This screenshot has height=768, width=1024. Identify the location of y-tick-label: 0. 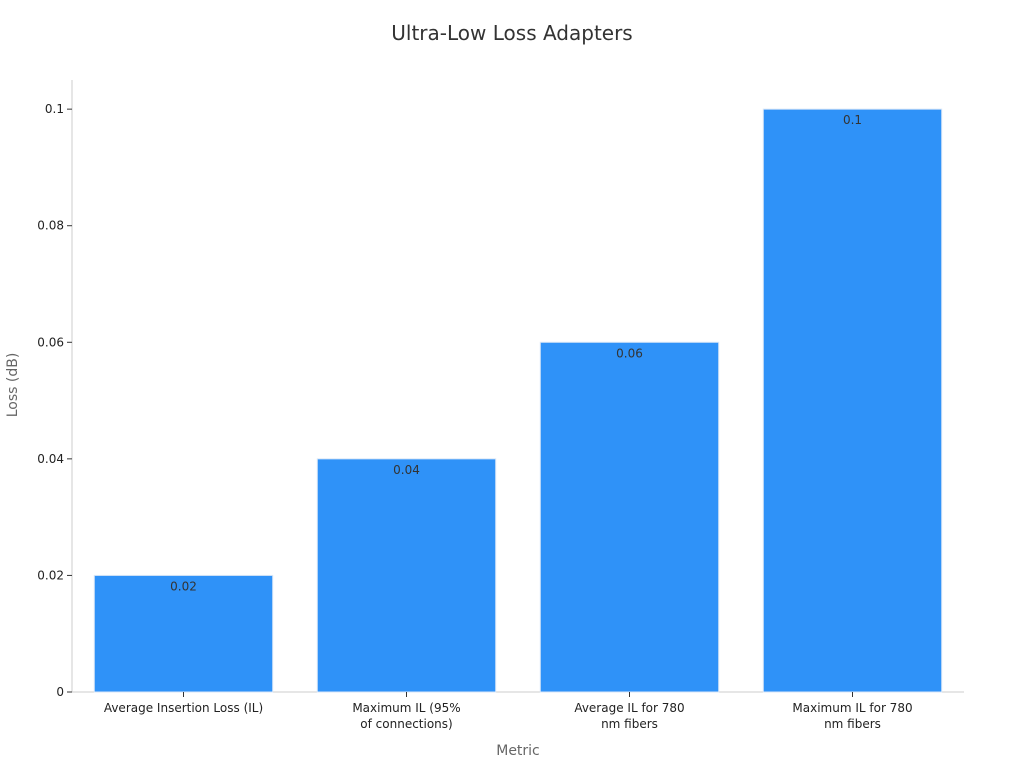
(60, 692).